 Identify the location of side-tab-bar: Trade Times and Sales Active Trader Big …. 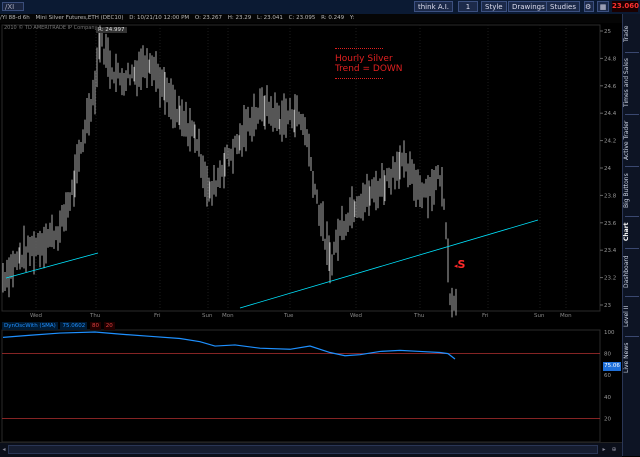
(631, 235).